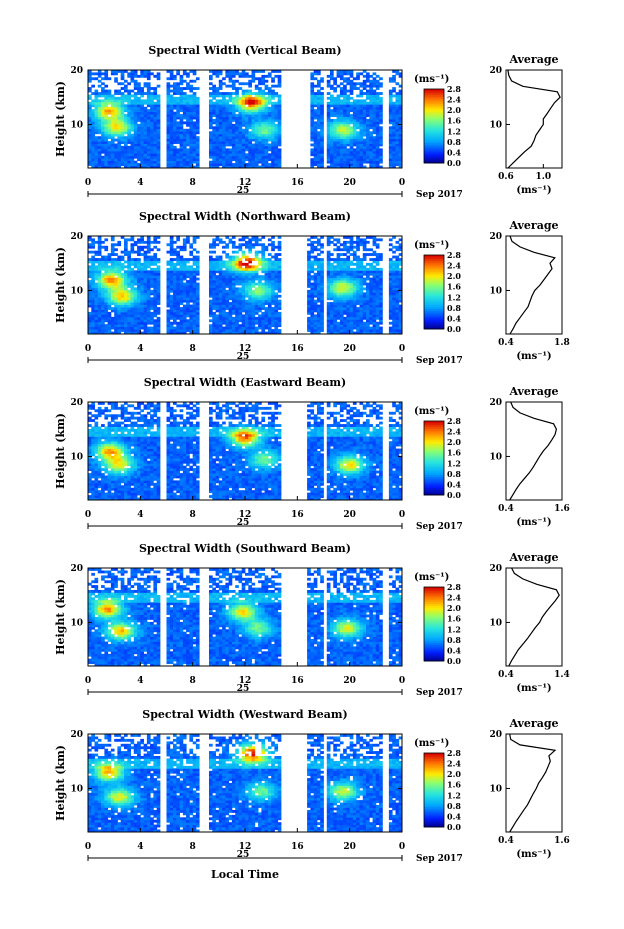 Image resolution: width=624 pixels, height=929 pixels. I want to click on colorbar-segment, so click(434, 130).